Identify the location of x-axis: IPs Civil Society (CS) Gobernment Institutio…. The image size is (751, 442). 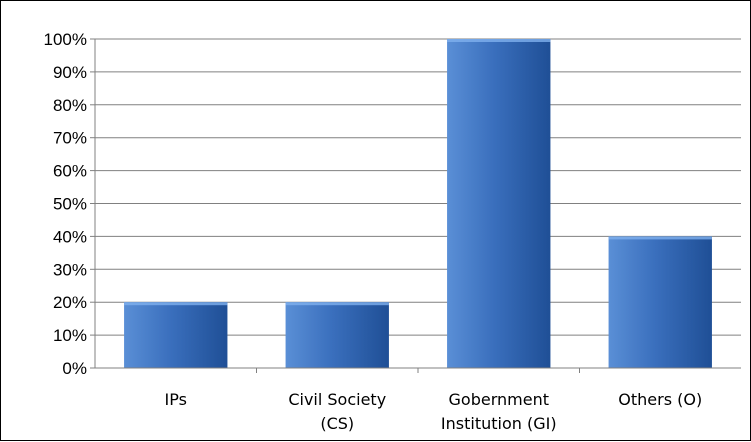
(418, 400).